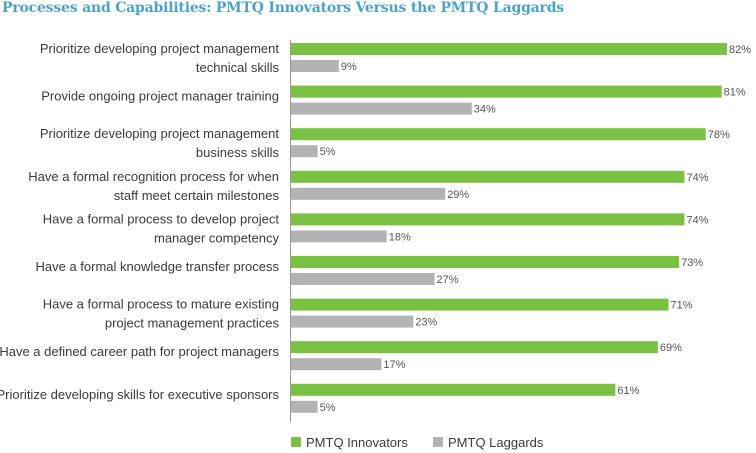 Image resolution: width=756 pixels, height=453 pixels. What do you see at coordinates (458, 195) in the screenshot?
I see `laggards-value-label: 29%` at bounding box center [458, 195].